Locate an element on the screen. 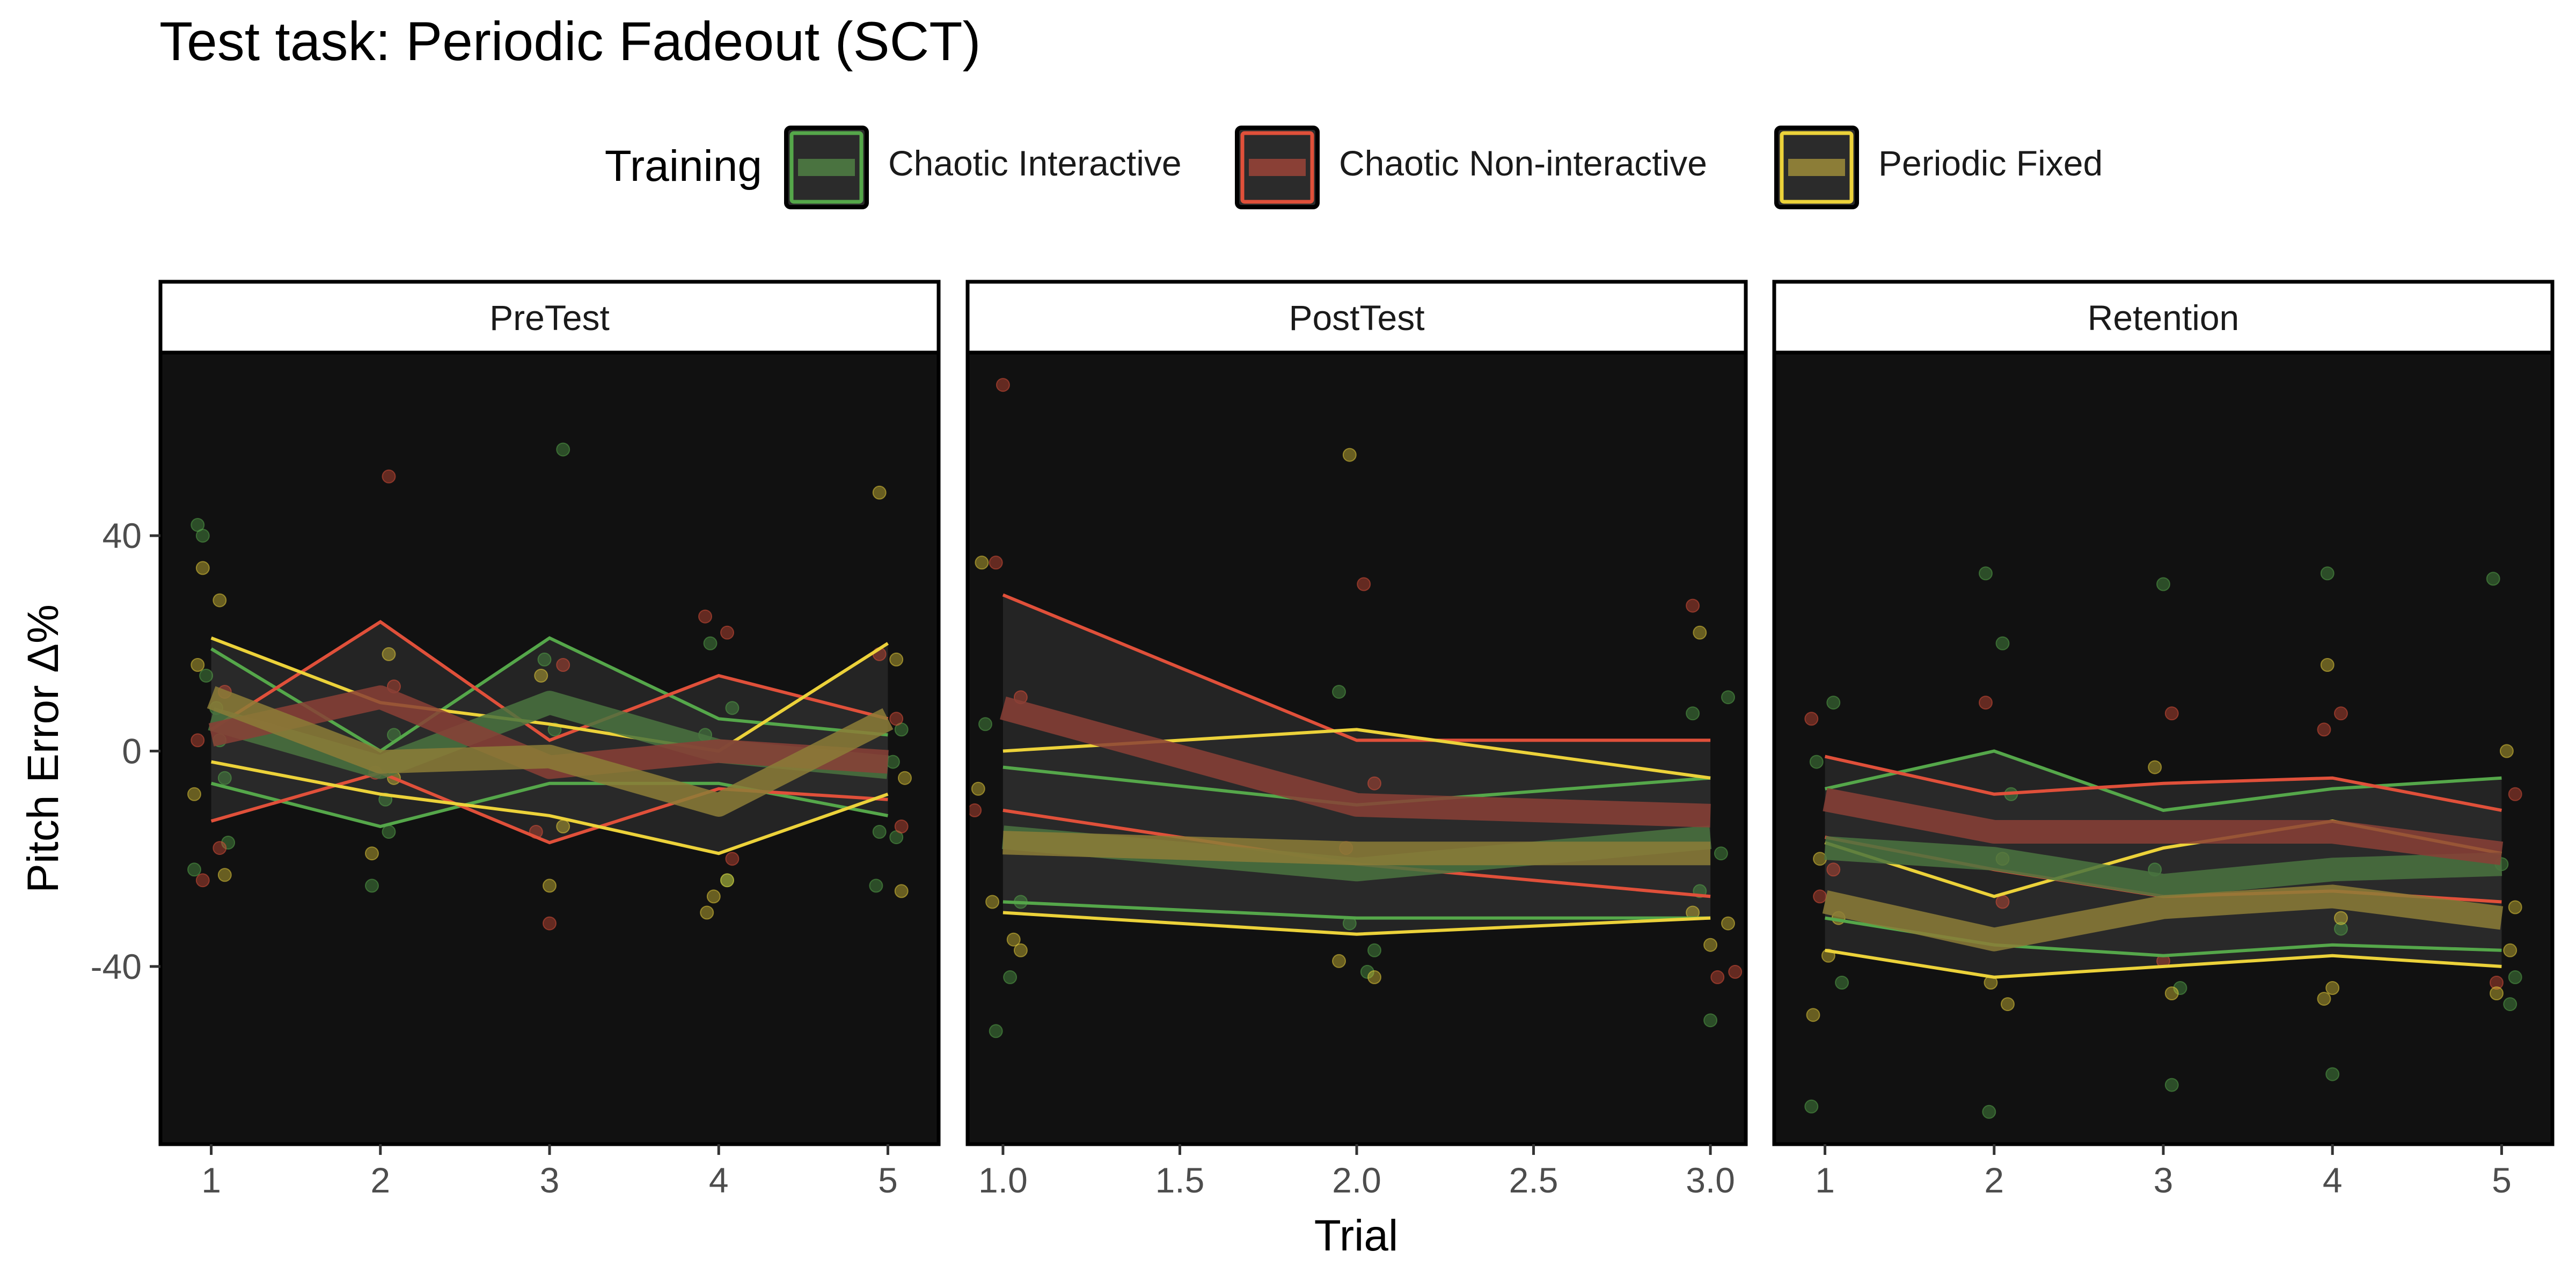  y-axis-label: Pitch Error Δ% is located at coordinates (43, 748).